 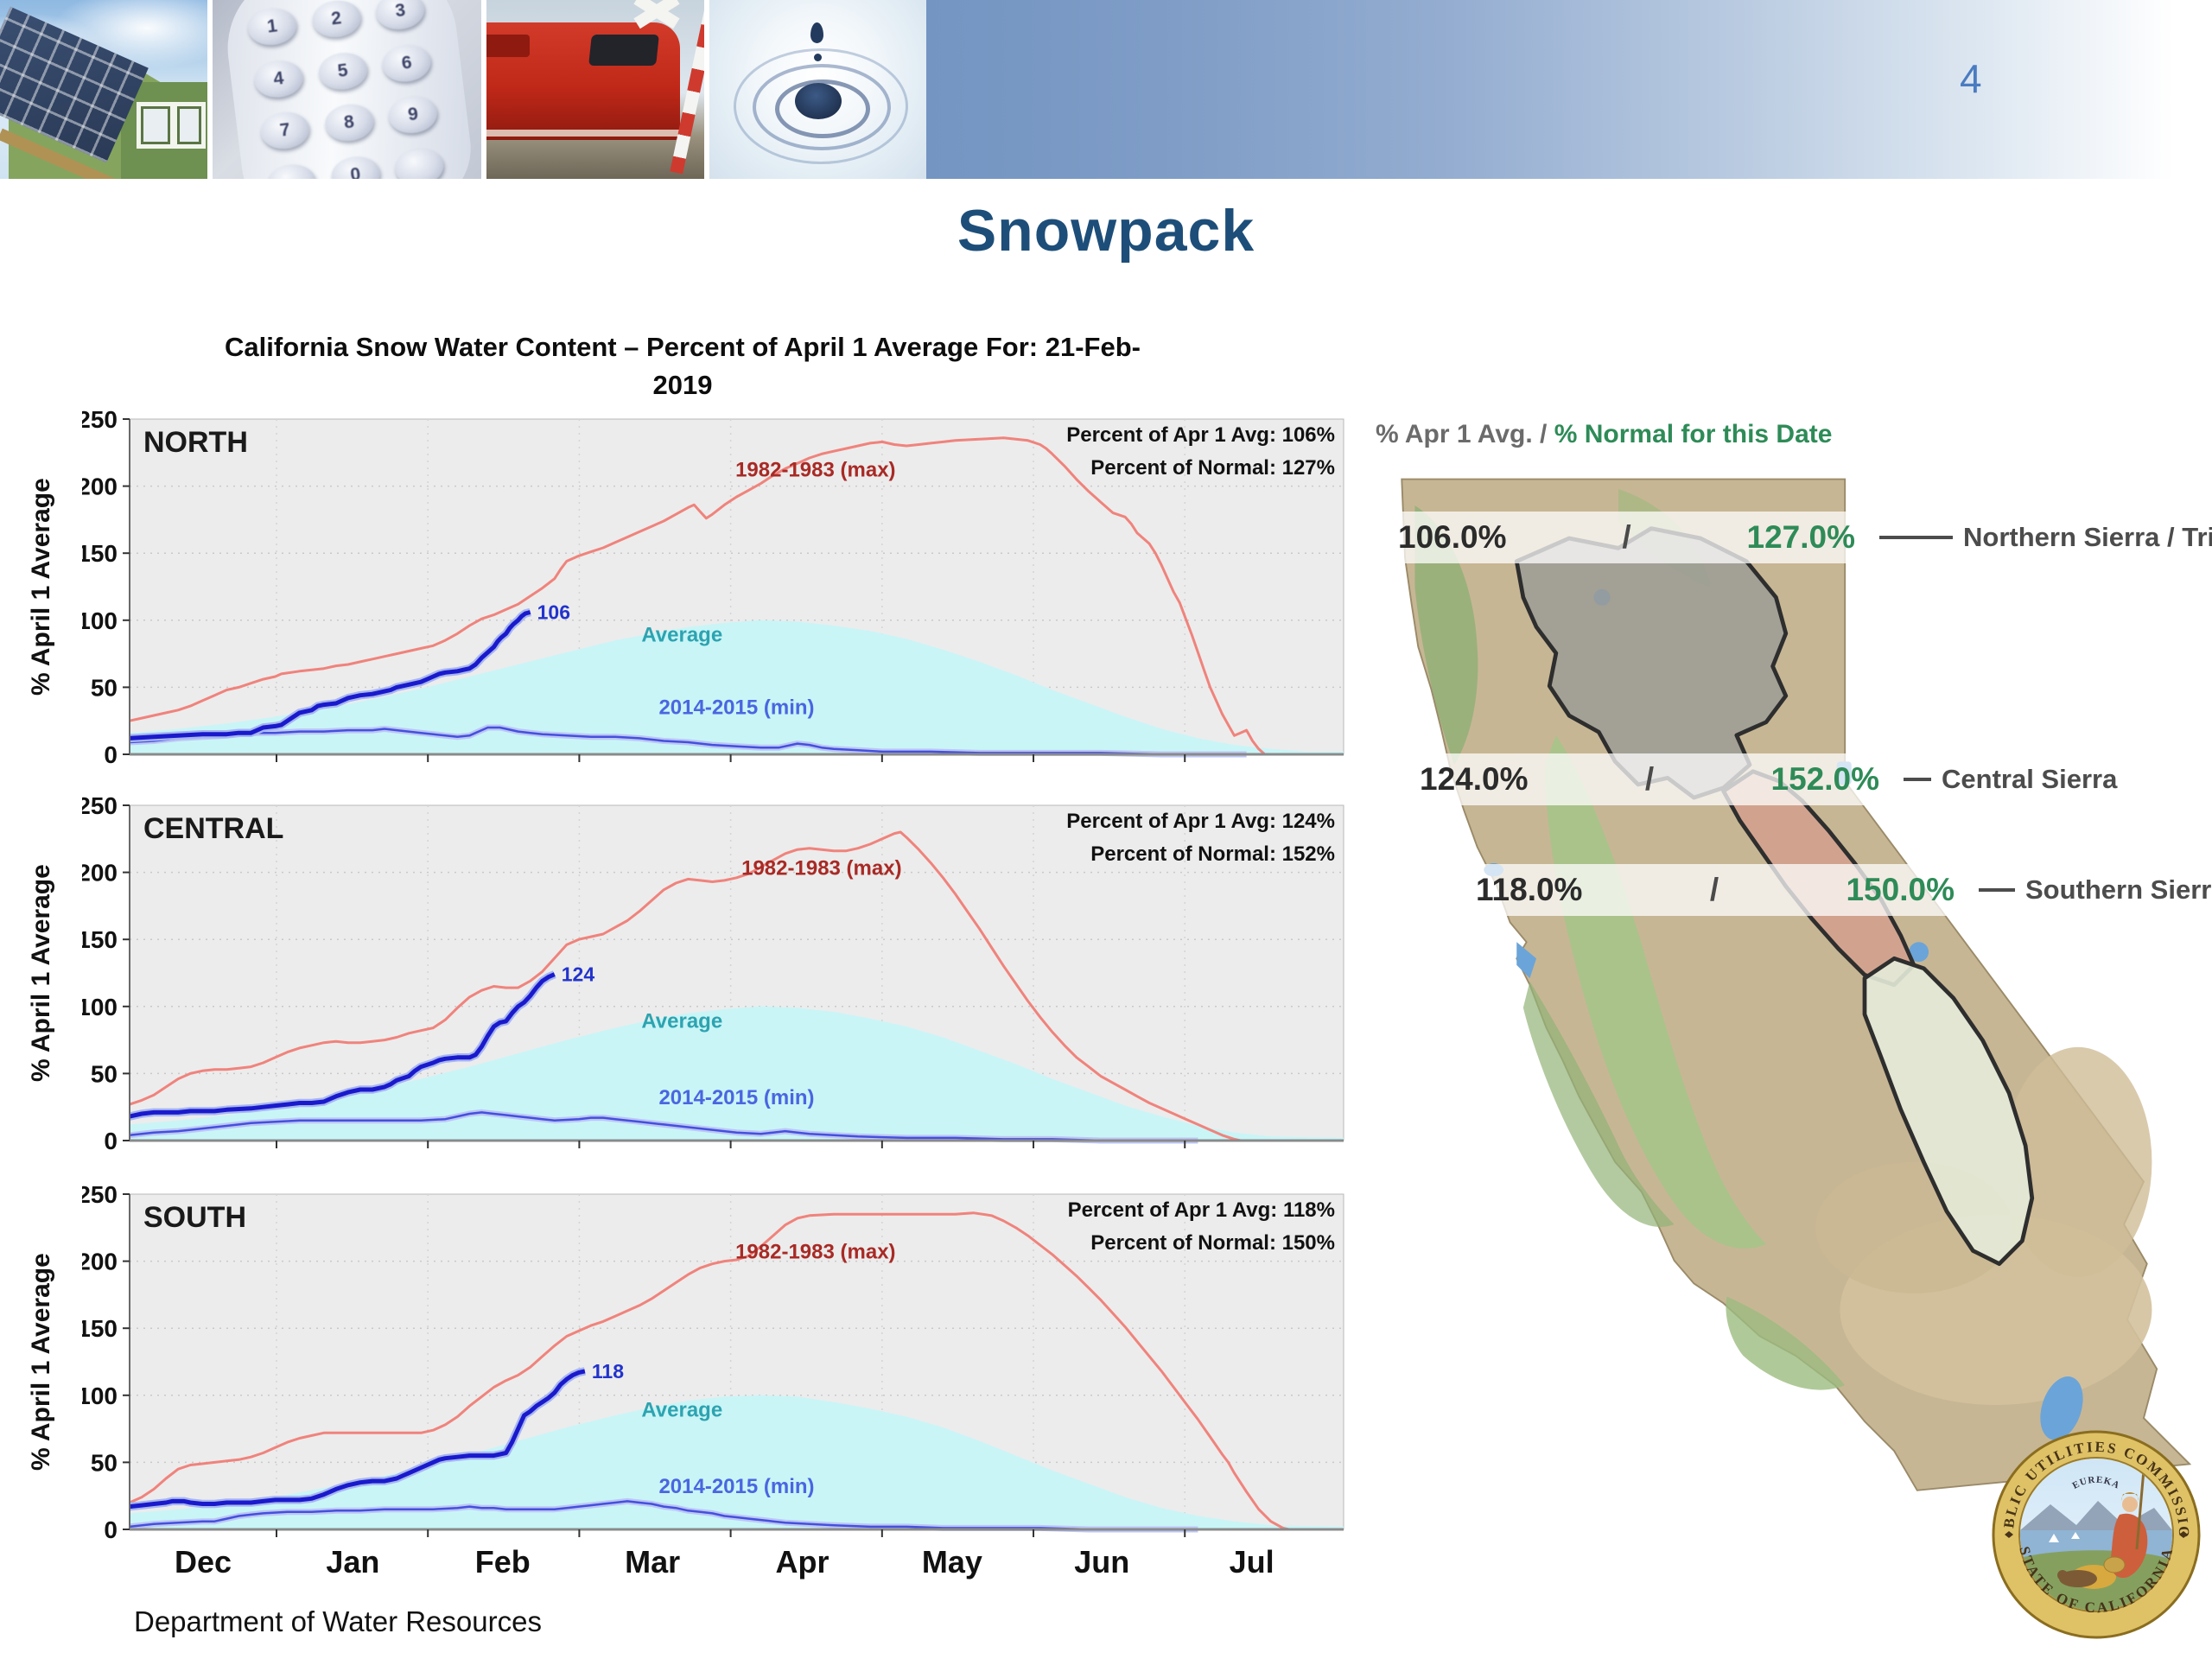 I want to click on apr1-avg-value: 124.0%, so click(x=1474, y=779).